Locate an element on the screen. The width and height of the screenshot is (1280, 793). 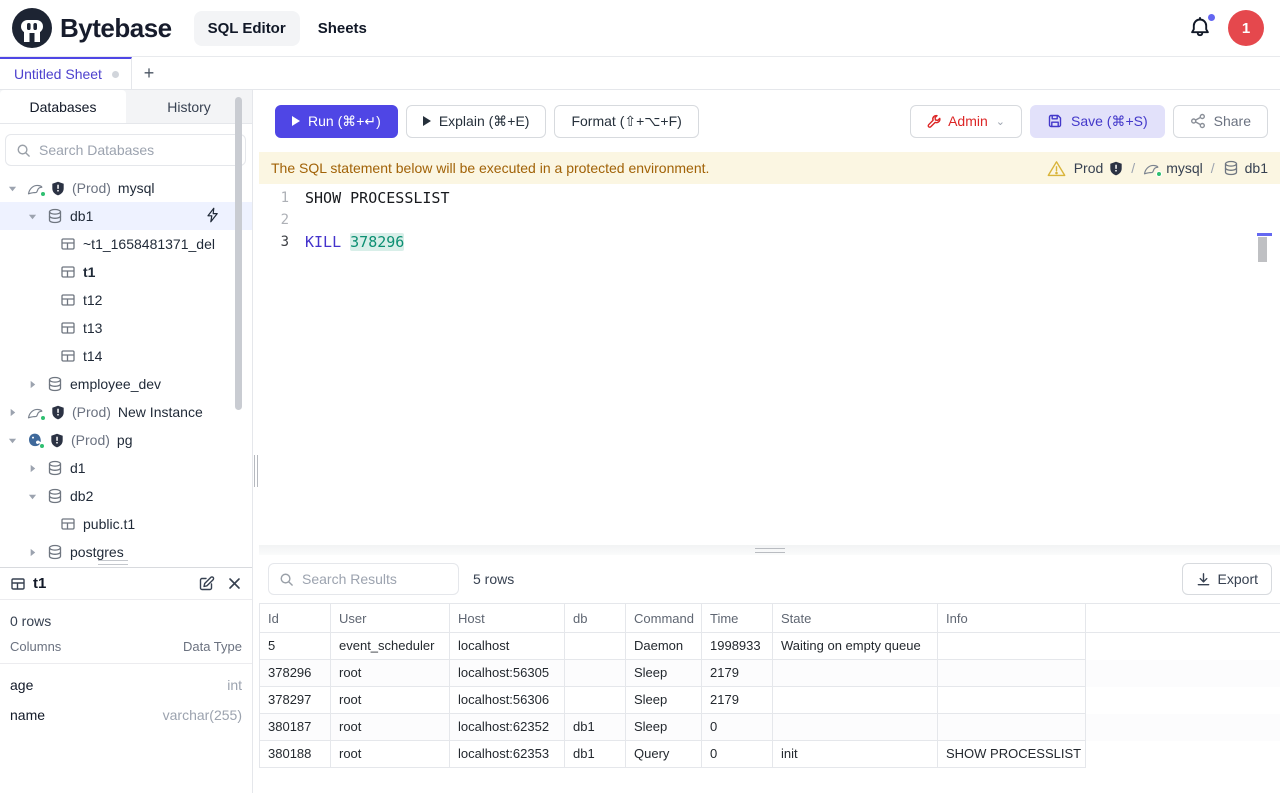
search-results-input is located at coordinates (375, 579).